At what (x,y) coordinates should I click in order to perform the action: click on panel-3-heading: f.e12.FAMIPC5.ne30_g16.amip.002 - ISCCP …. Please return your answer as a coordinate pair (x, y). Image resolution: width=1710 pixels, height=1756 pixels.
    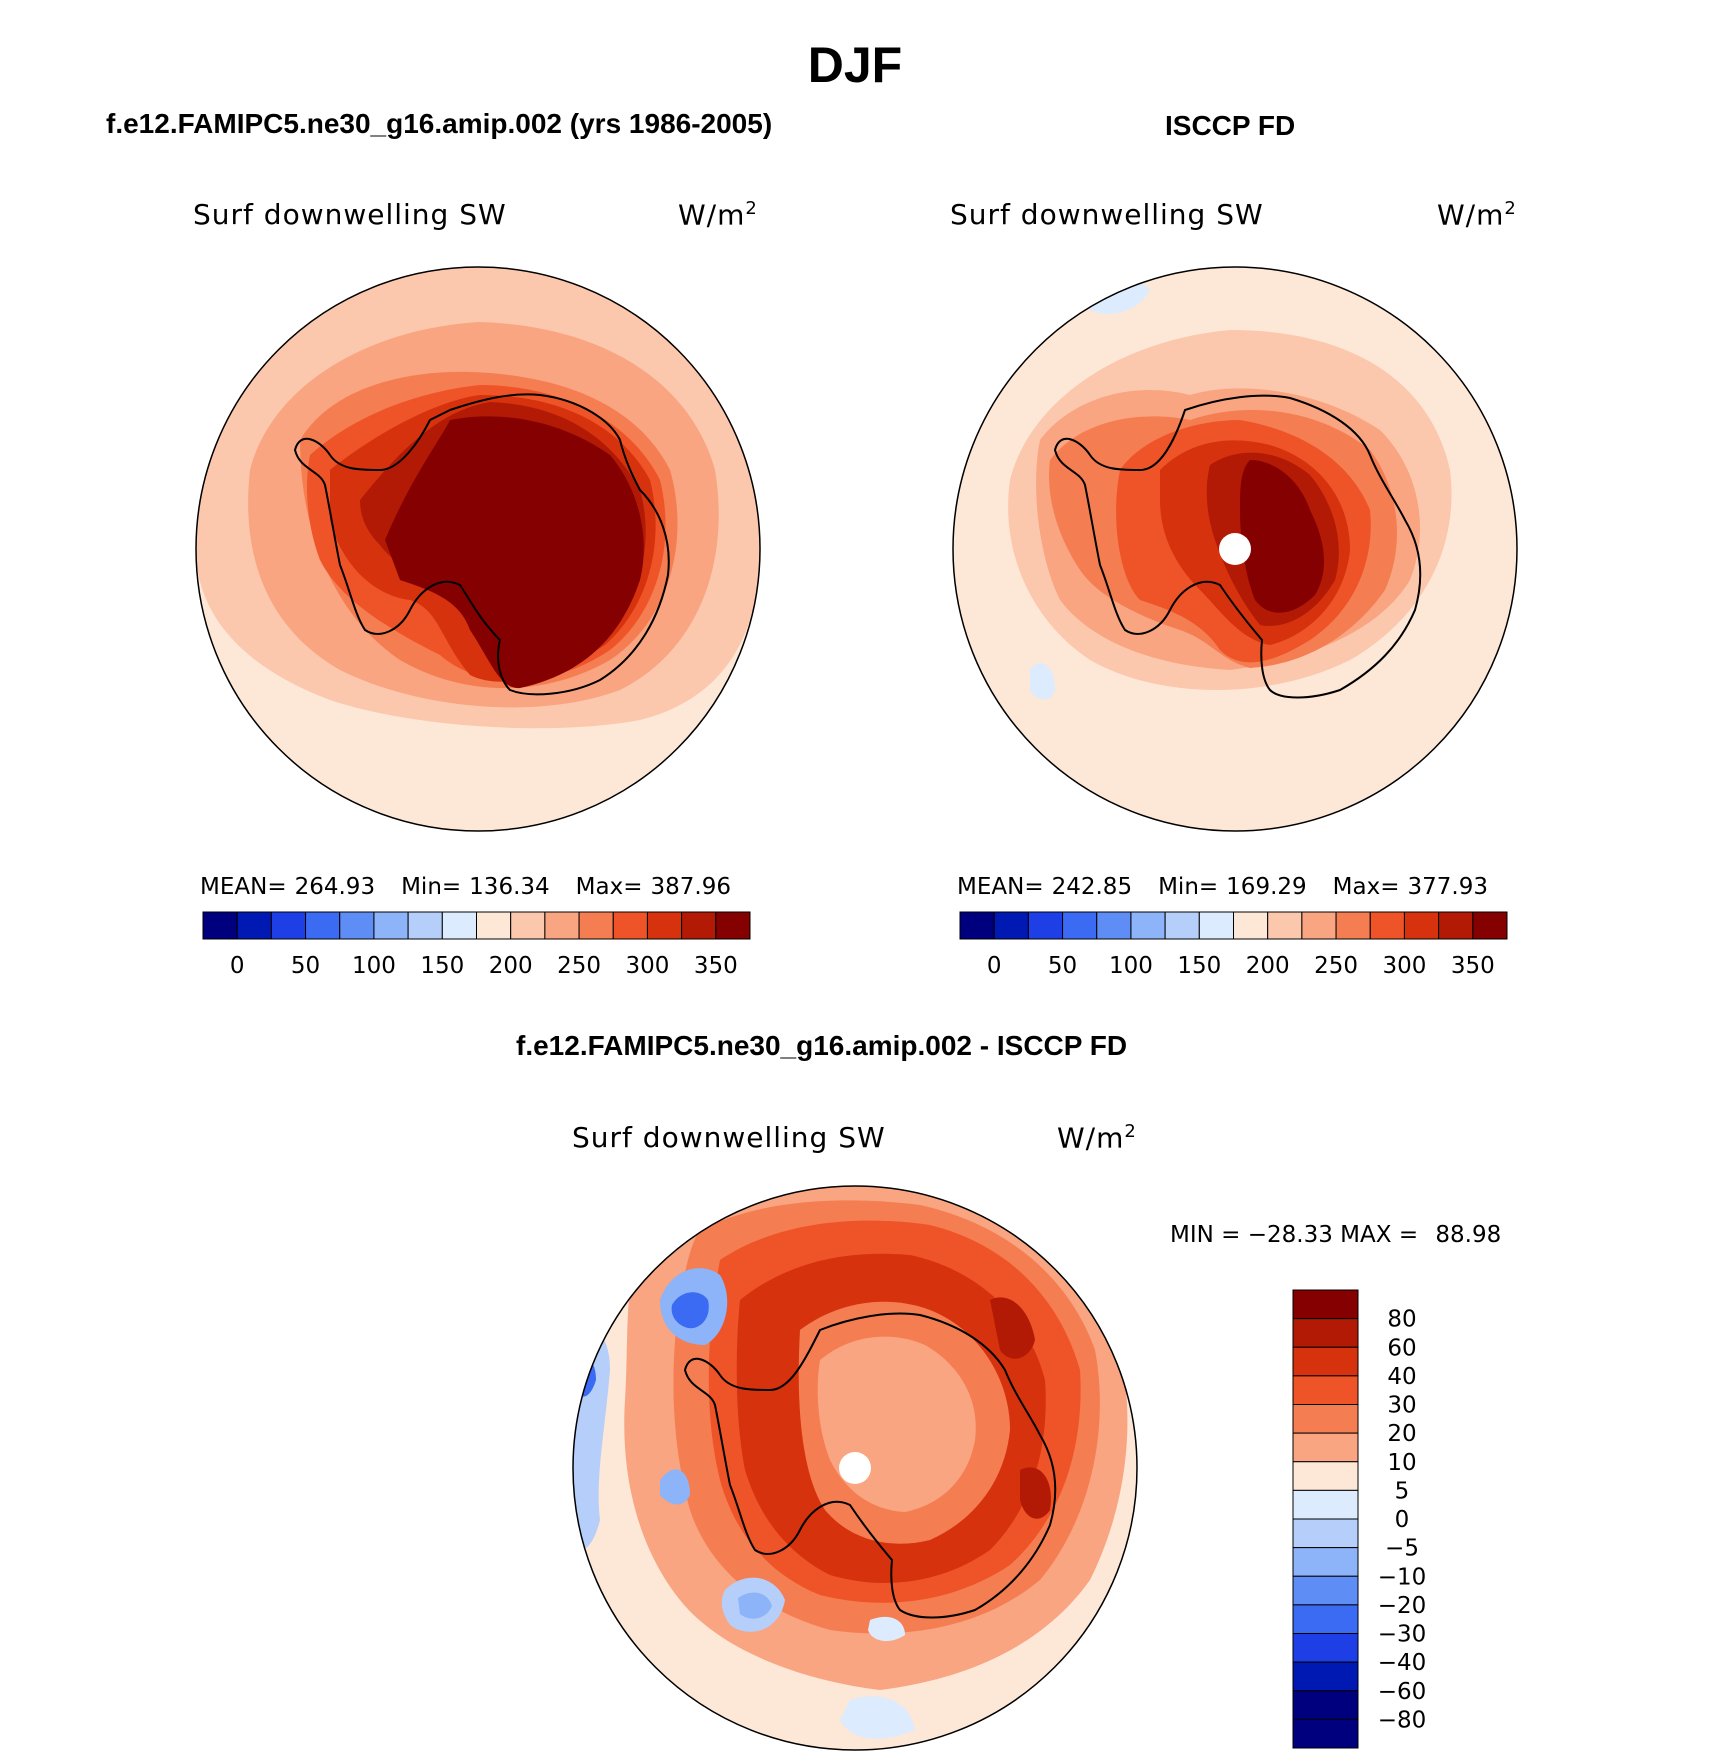
    Looking at the image, I should click on (822, 1045).